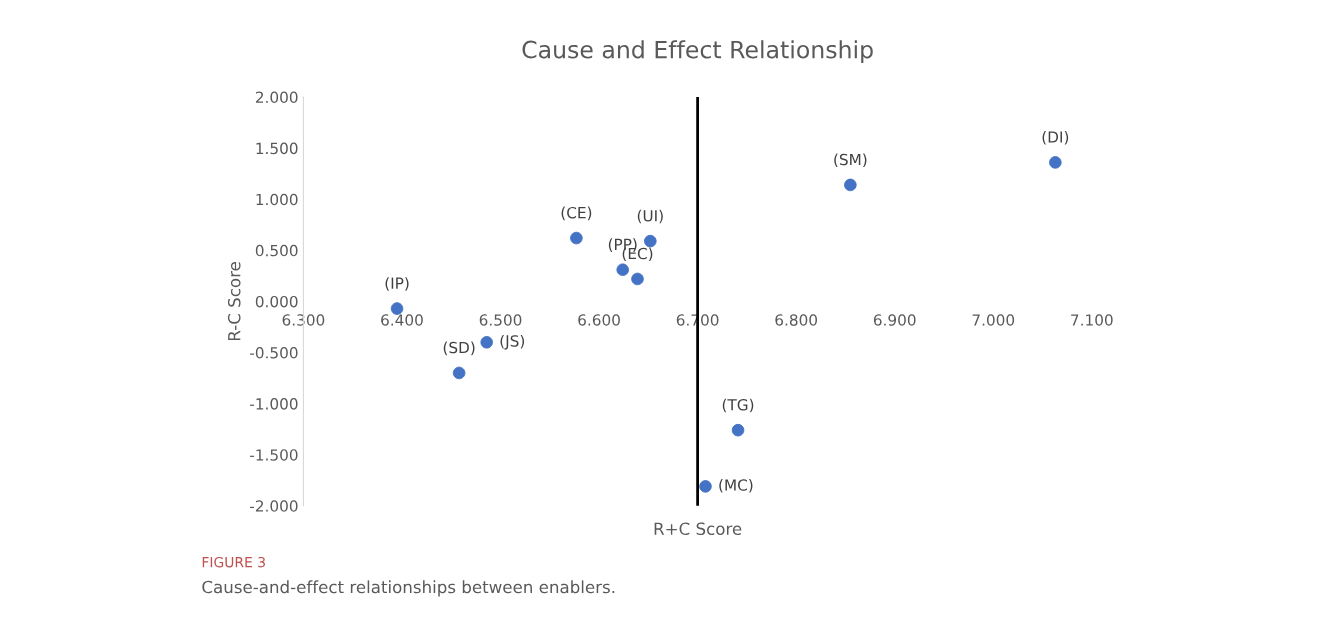  Describe the element at coordinates (276, 250) in the screenshot. I see `y-tick-label: 0.500` at that location.